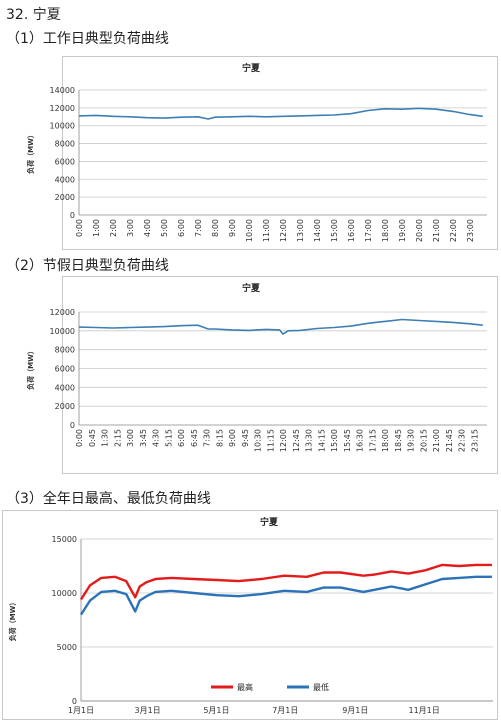 The width and height of the screenshot is (501, 723). Describe the element at coordinates (219, 438) in the screenshot. I see `x-tick-label: 8:15` at that location.